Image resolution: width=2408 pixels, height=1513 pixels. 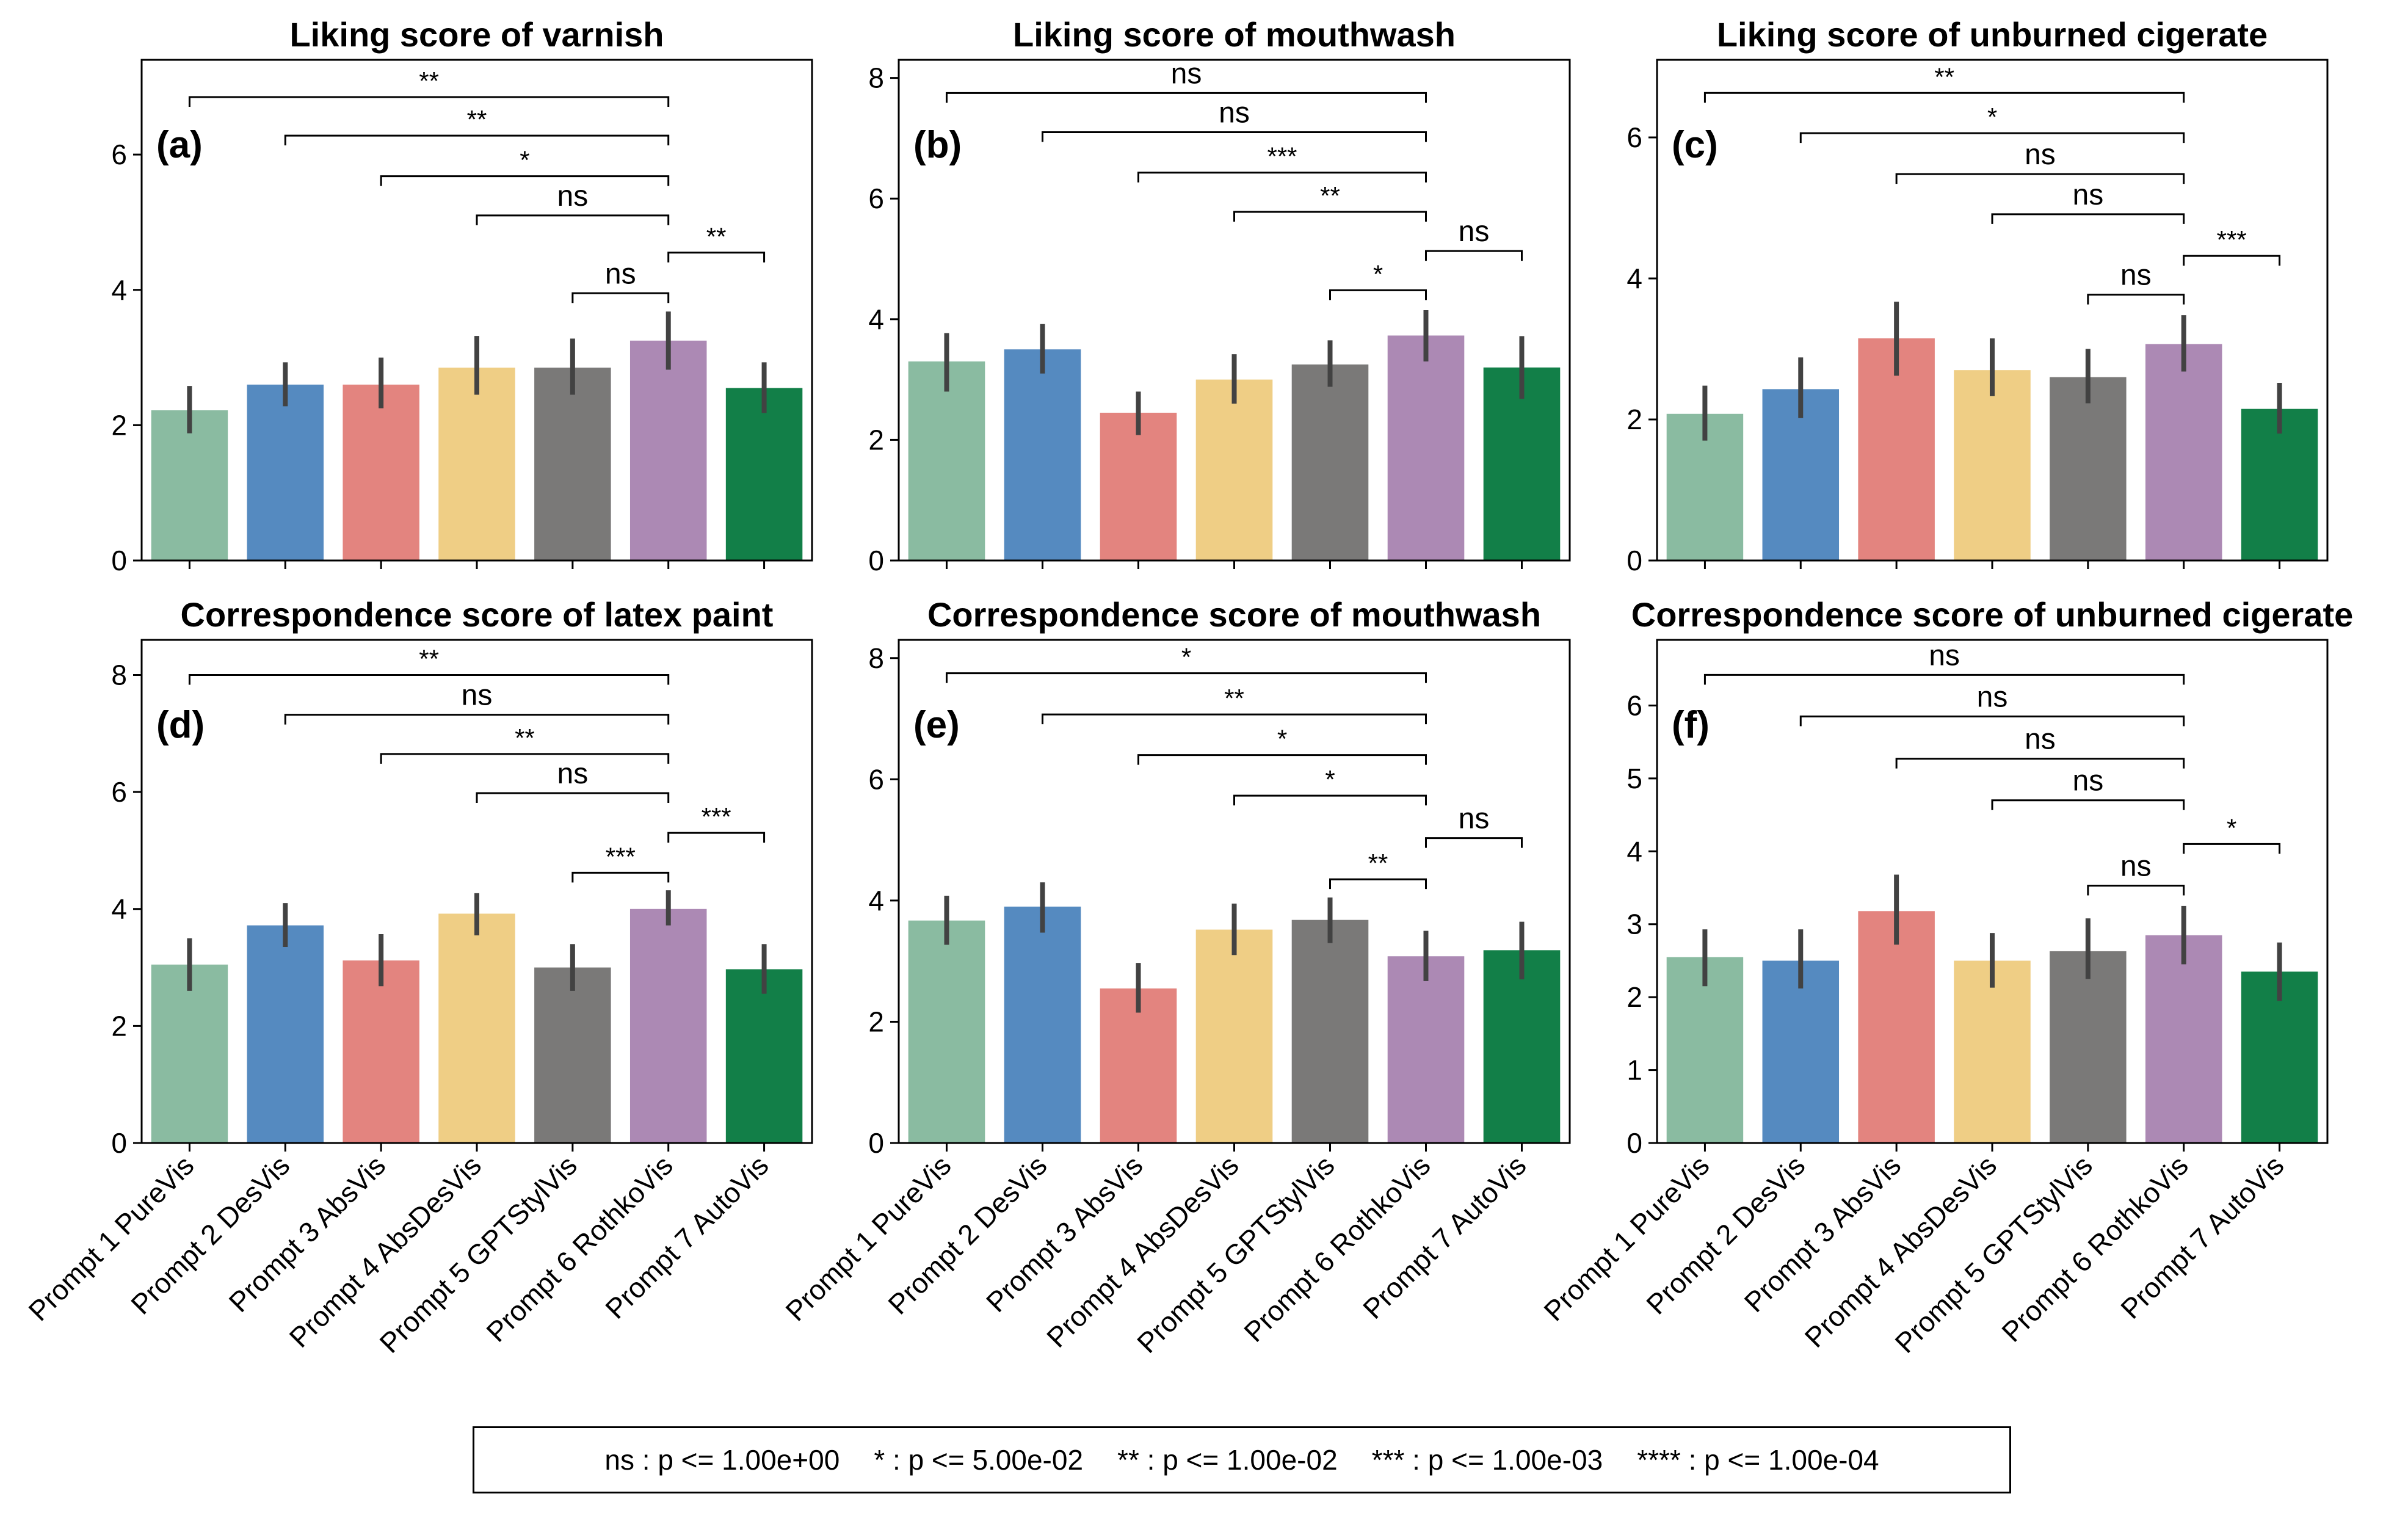 I want to click on legend-ns: ns : p <= 1.00e+00, so click(x=722, y=1460).